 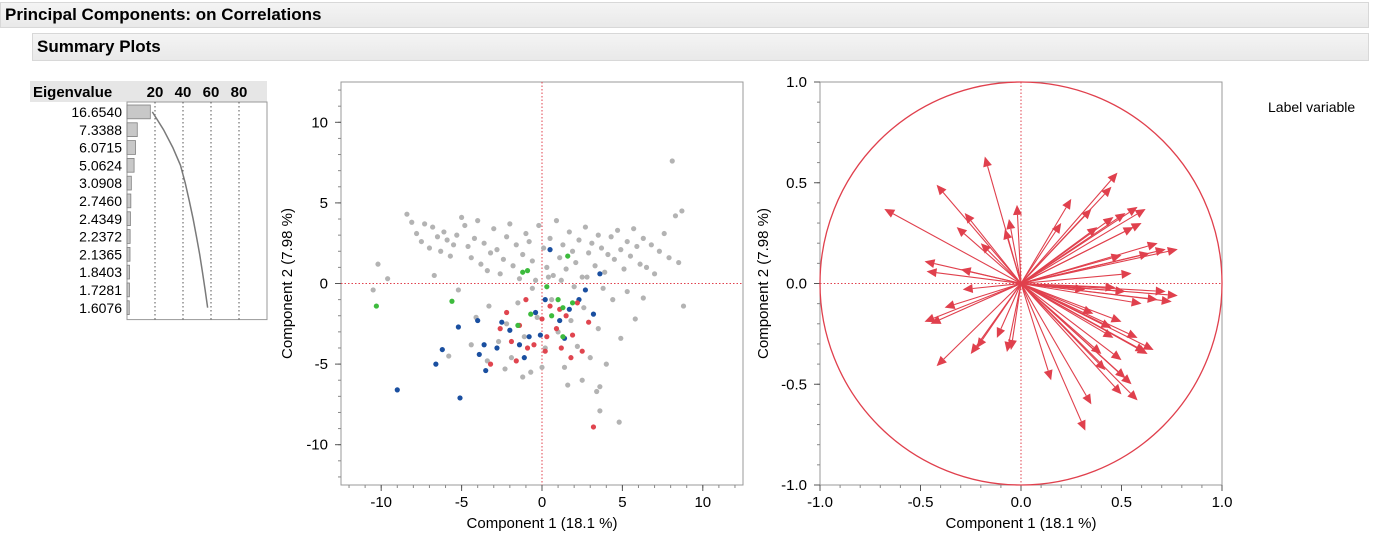 I want to click on eigenvalue-header-tick: 40, so click(x=183, y=92).